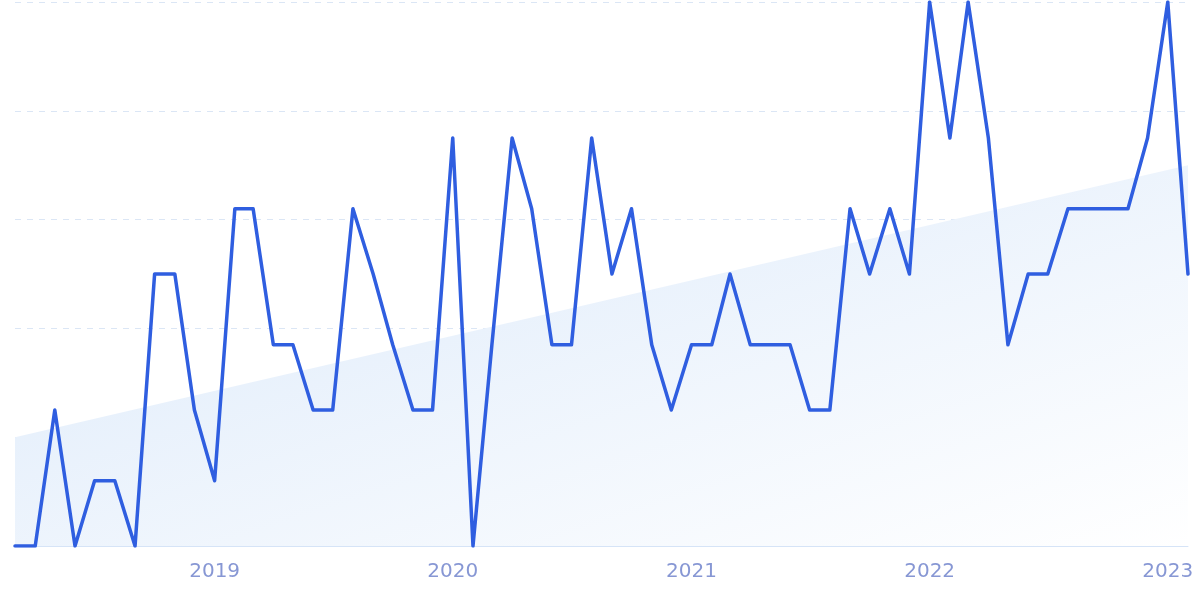 The height and width of the screenshot is (599, 1200). What do you see at coordinates (930, 570) in the screenshot?
I see `x-tick-label: 2022` at bounding box center [930, 570].